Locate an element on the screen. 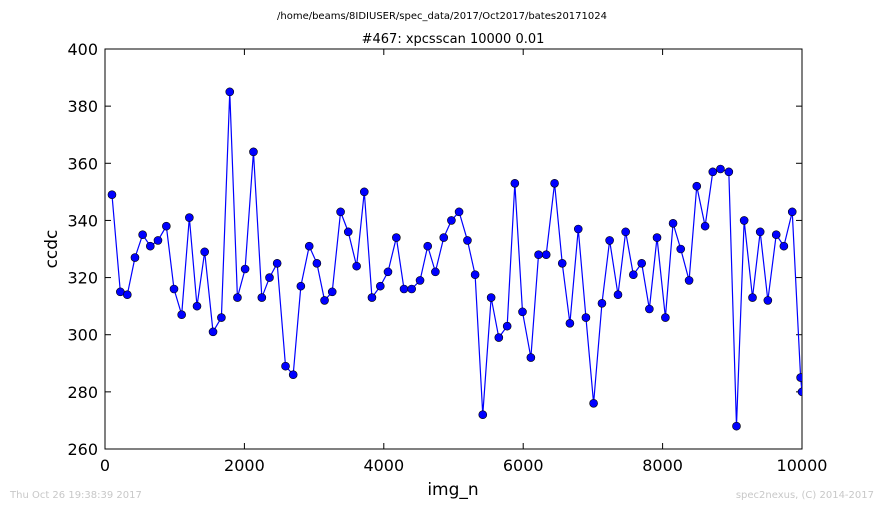 This screenshot has height=509, width=884. y-tick-label: 340 is located at coordinates (82, 220).